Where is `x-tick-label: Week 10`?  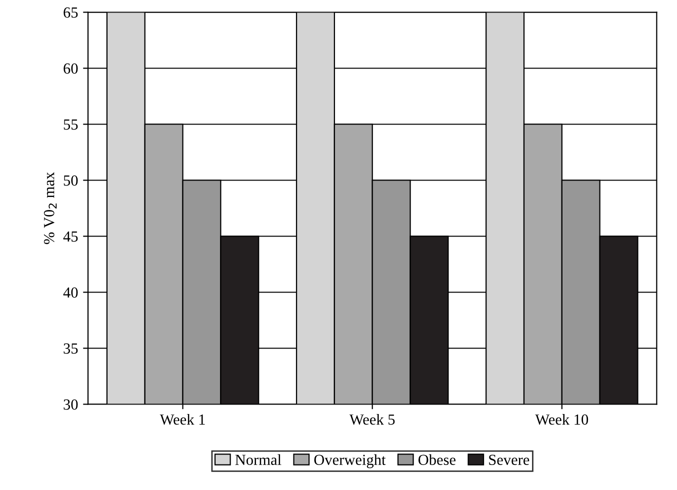
x-tick-label: Week 10 is located at coordinates (561, 419).